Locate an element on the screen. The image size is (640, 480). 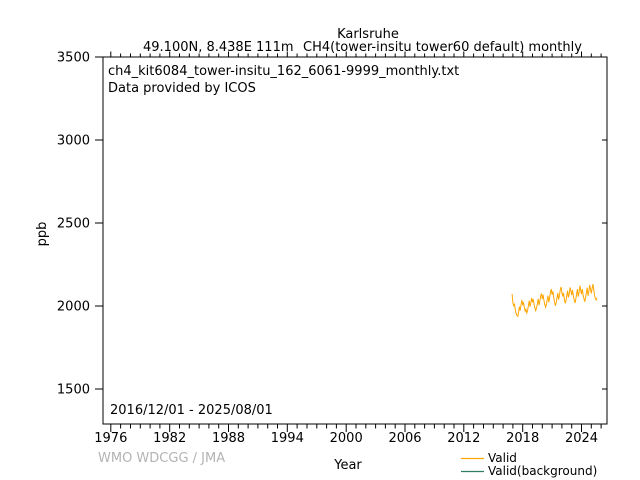
date-range-label: 2016/12/01 - 2025/08/01 is located at coordinates (191, 410).